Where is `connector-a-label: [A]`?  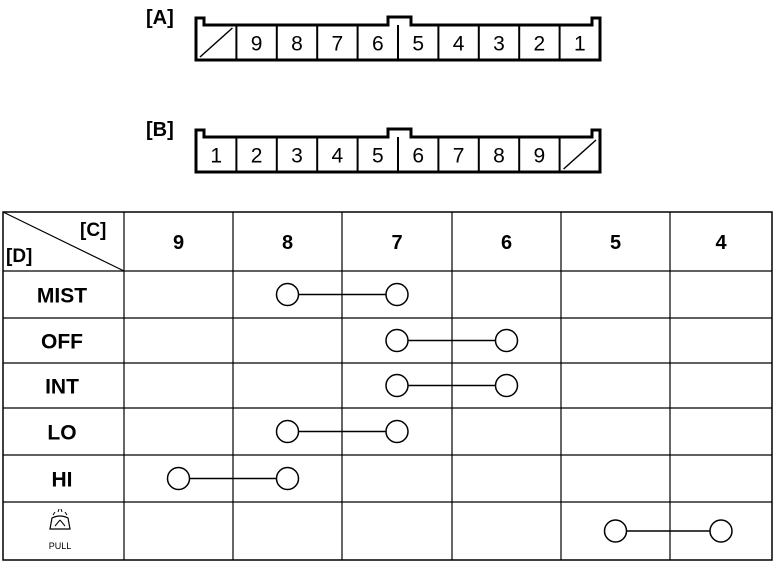 connector-a-label: [A] is located at coordinates (160, 18).